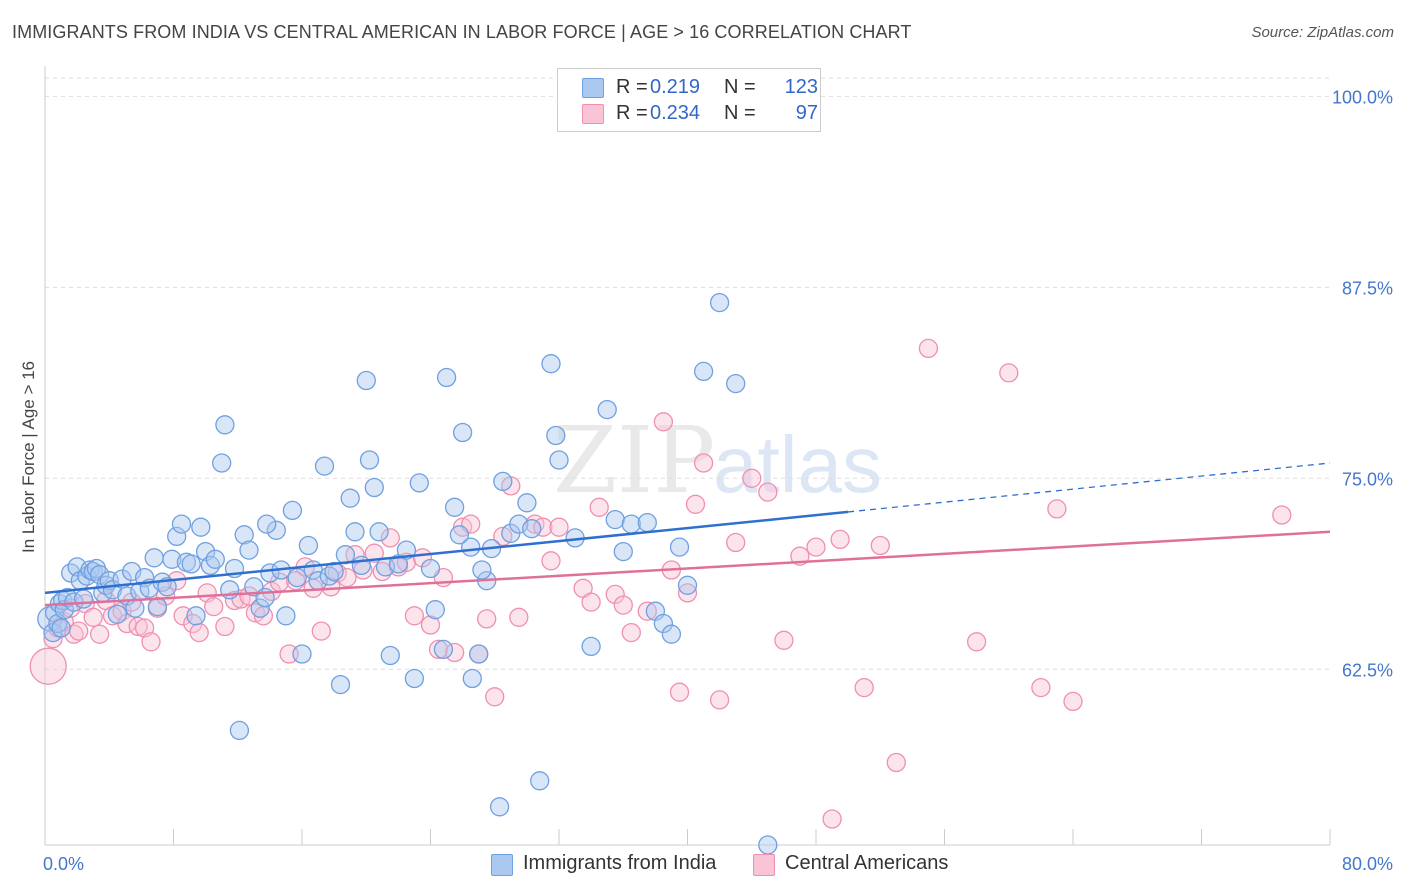 This screenshot has width=1406, height=892. Describe the element at coordinates (1367, 479) in the screenshot. I see `y-tick-label: 75.0%` at that location.